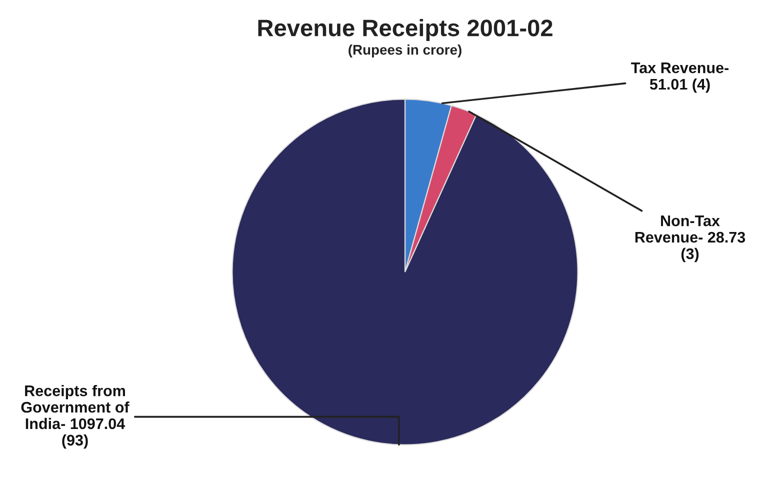 Image resolution: width=781 pixels, height=503 pixels. Describe the element at coordinates (690, 239) in the screenshot. I see `slice-label: Non-Tax Revenue- 28.73 (3)` at that location.